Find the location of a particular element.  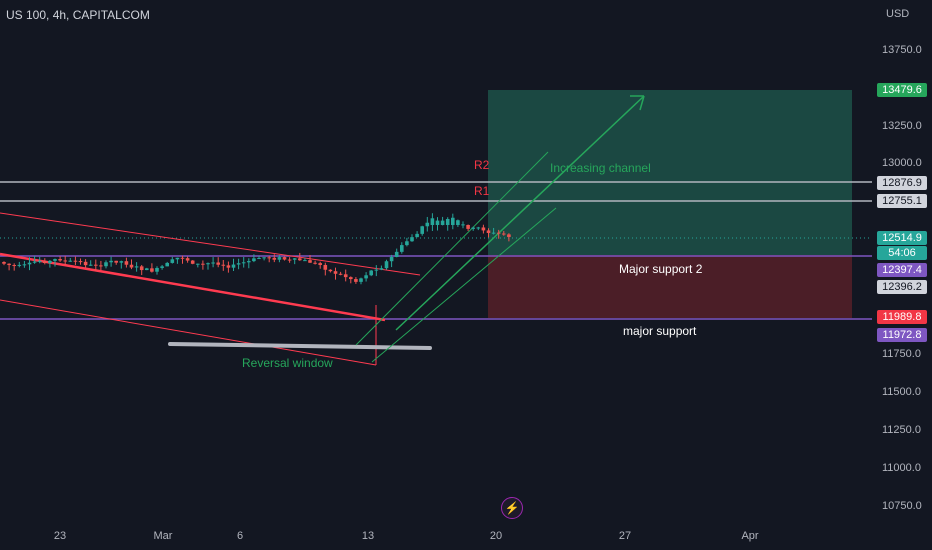

currency-label: USD is located at coordinates (897, 14).